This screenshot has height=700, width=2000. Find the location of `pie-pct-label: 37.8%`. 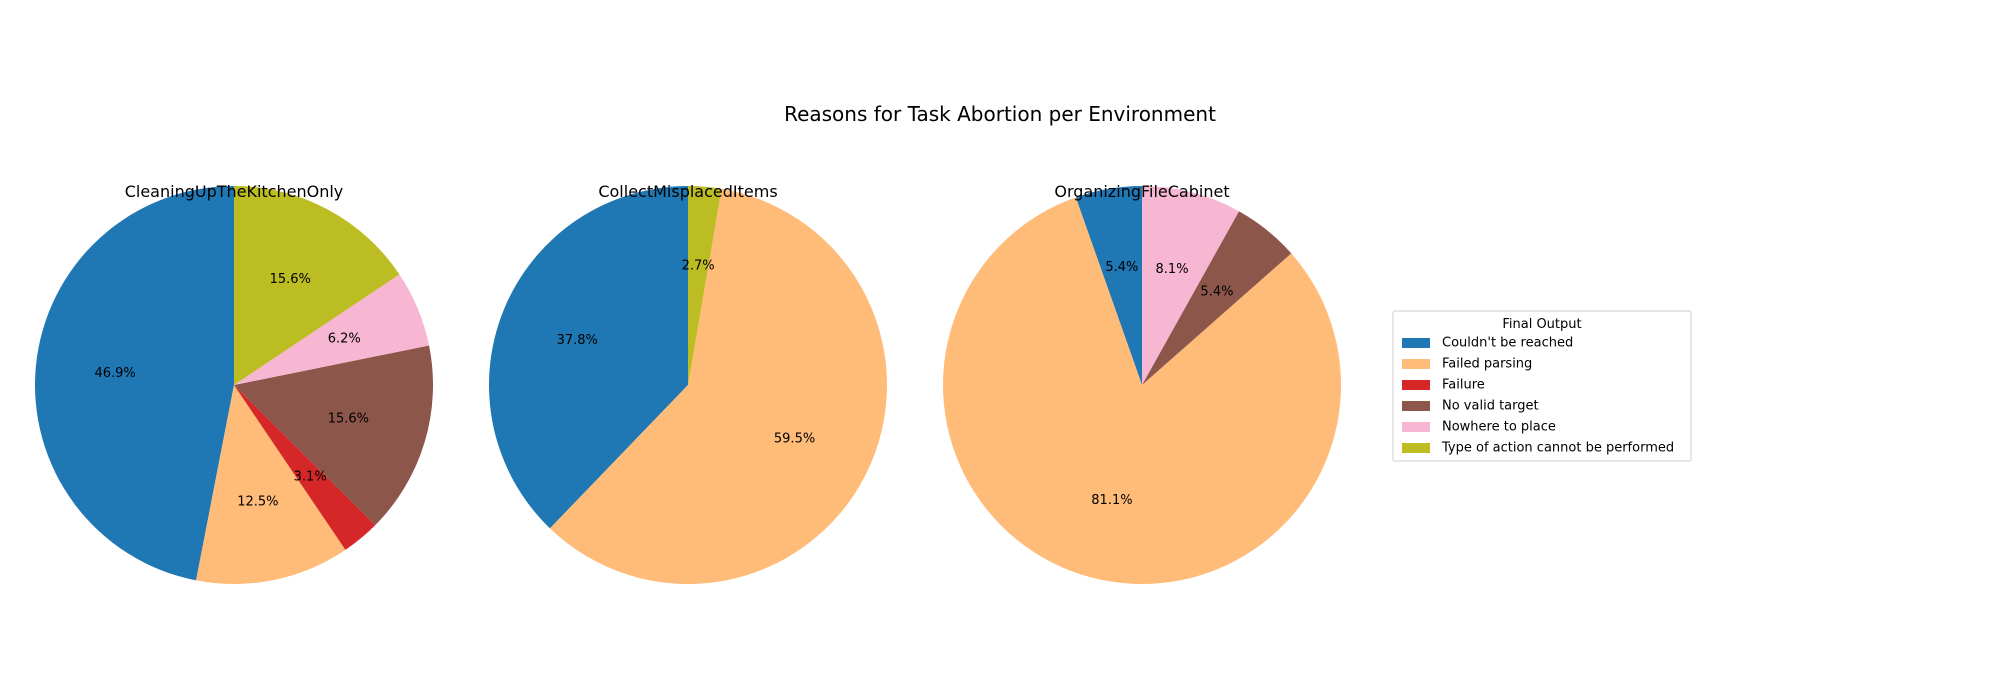

pie-pct-label: 37.8% is located at coordinates (577, 340).